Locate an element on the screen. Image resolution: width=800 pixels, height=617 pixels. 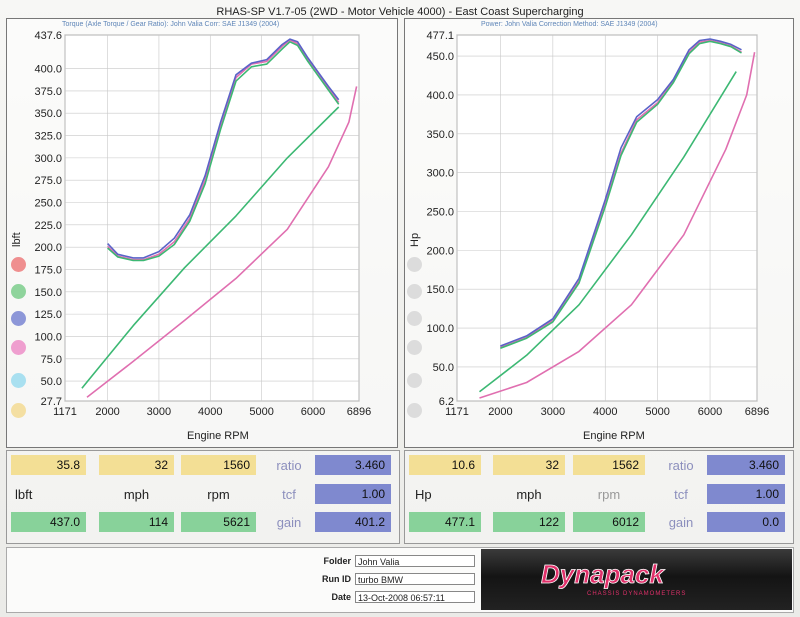
speed-peak-value: 114 is located at coordinates (136, 522).